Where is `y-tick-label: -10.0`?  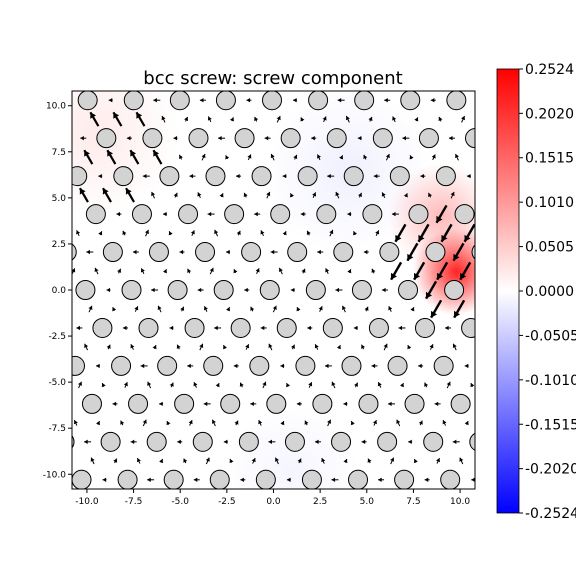
y-tick-label: -10.0 is located at coordinates (55, 475).